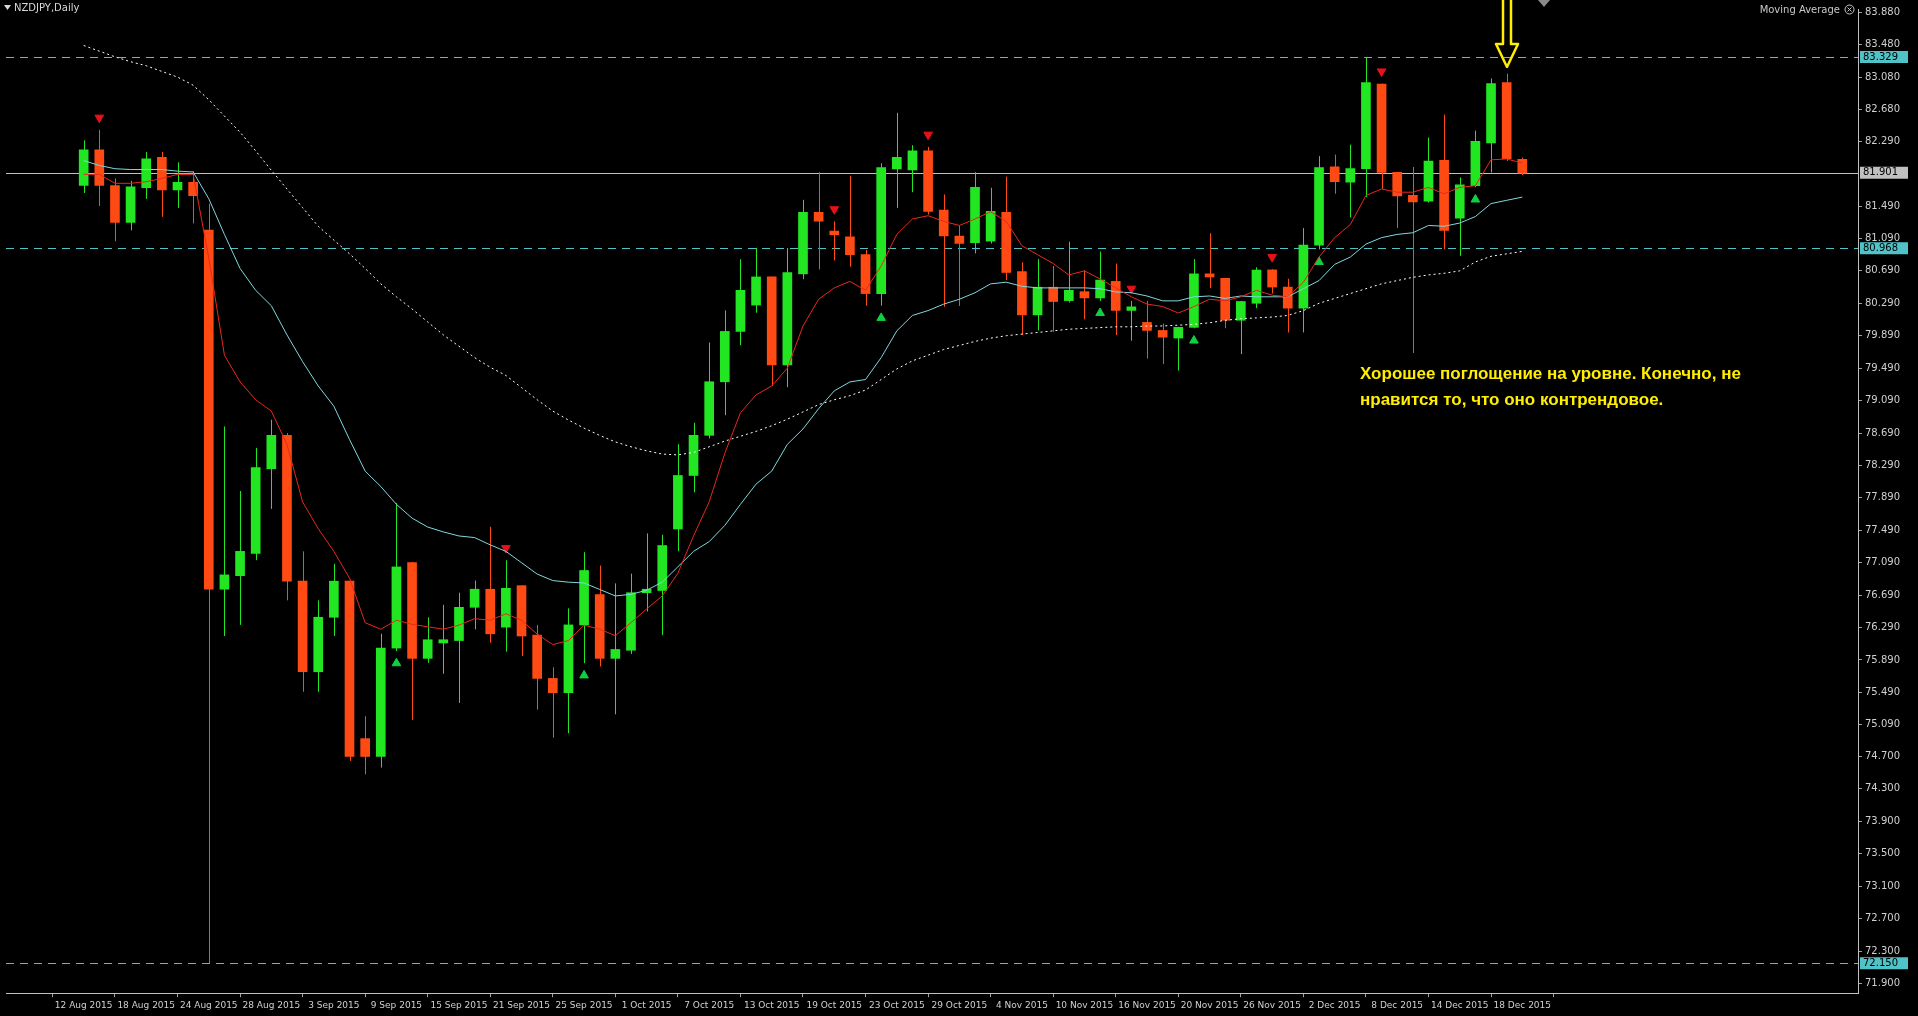 Image resolution: width=1918 pixels, height=1016 pixels. Describe the element at coordinates (1882, 627) in the screenshot. I see `y-tick-label: 76.290` at that location.